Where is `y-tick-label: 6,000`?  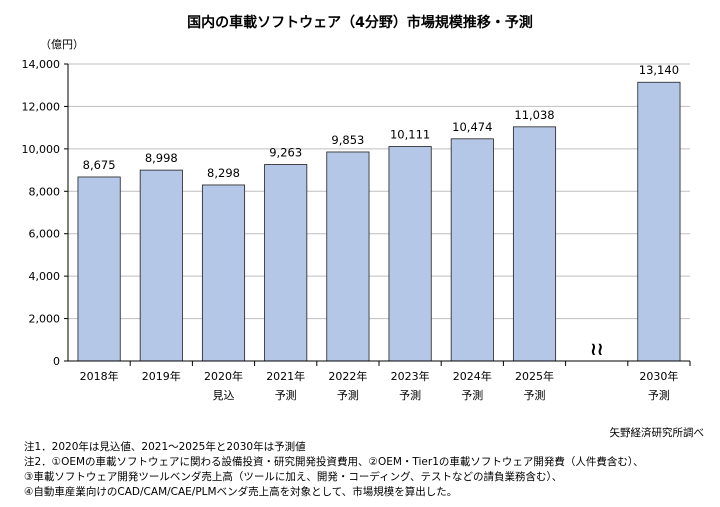
y-tick-label: 6,000 is located at coordinates (45, 234).